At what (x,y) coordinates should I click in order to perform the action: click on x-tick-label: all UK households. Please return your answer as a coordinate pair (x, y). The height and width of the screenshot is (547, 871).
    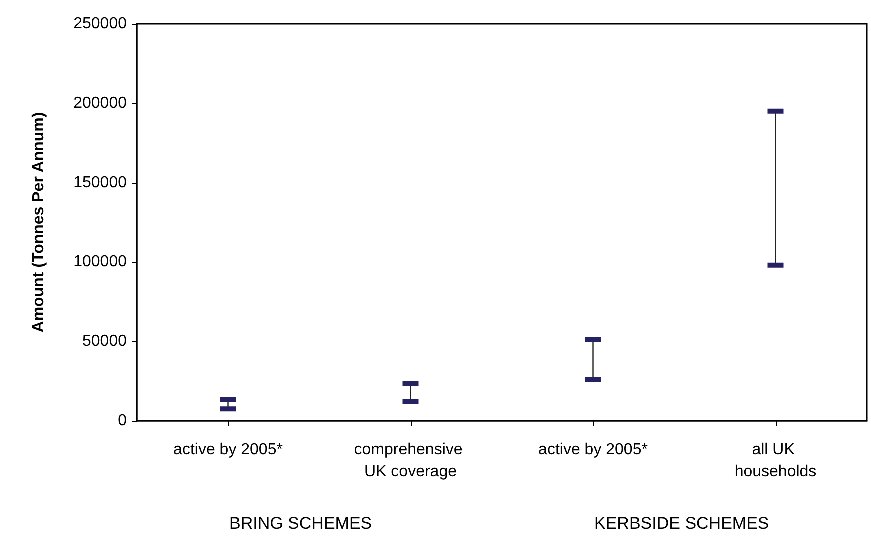
    Looking at the image, I should click on (775, 461).